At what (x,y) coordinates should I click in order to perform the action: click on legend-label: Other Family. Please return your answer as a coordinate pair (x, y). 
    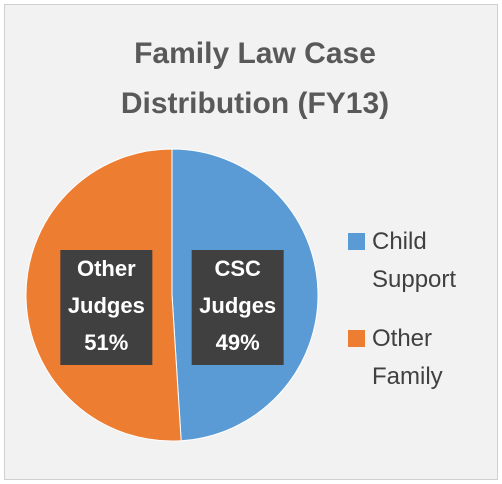
    Looking at the image, I should click on (407, 357).